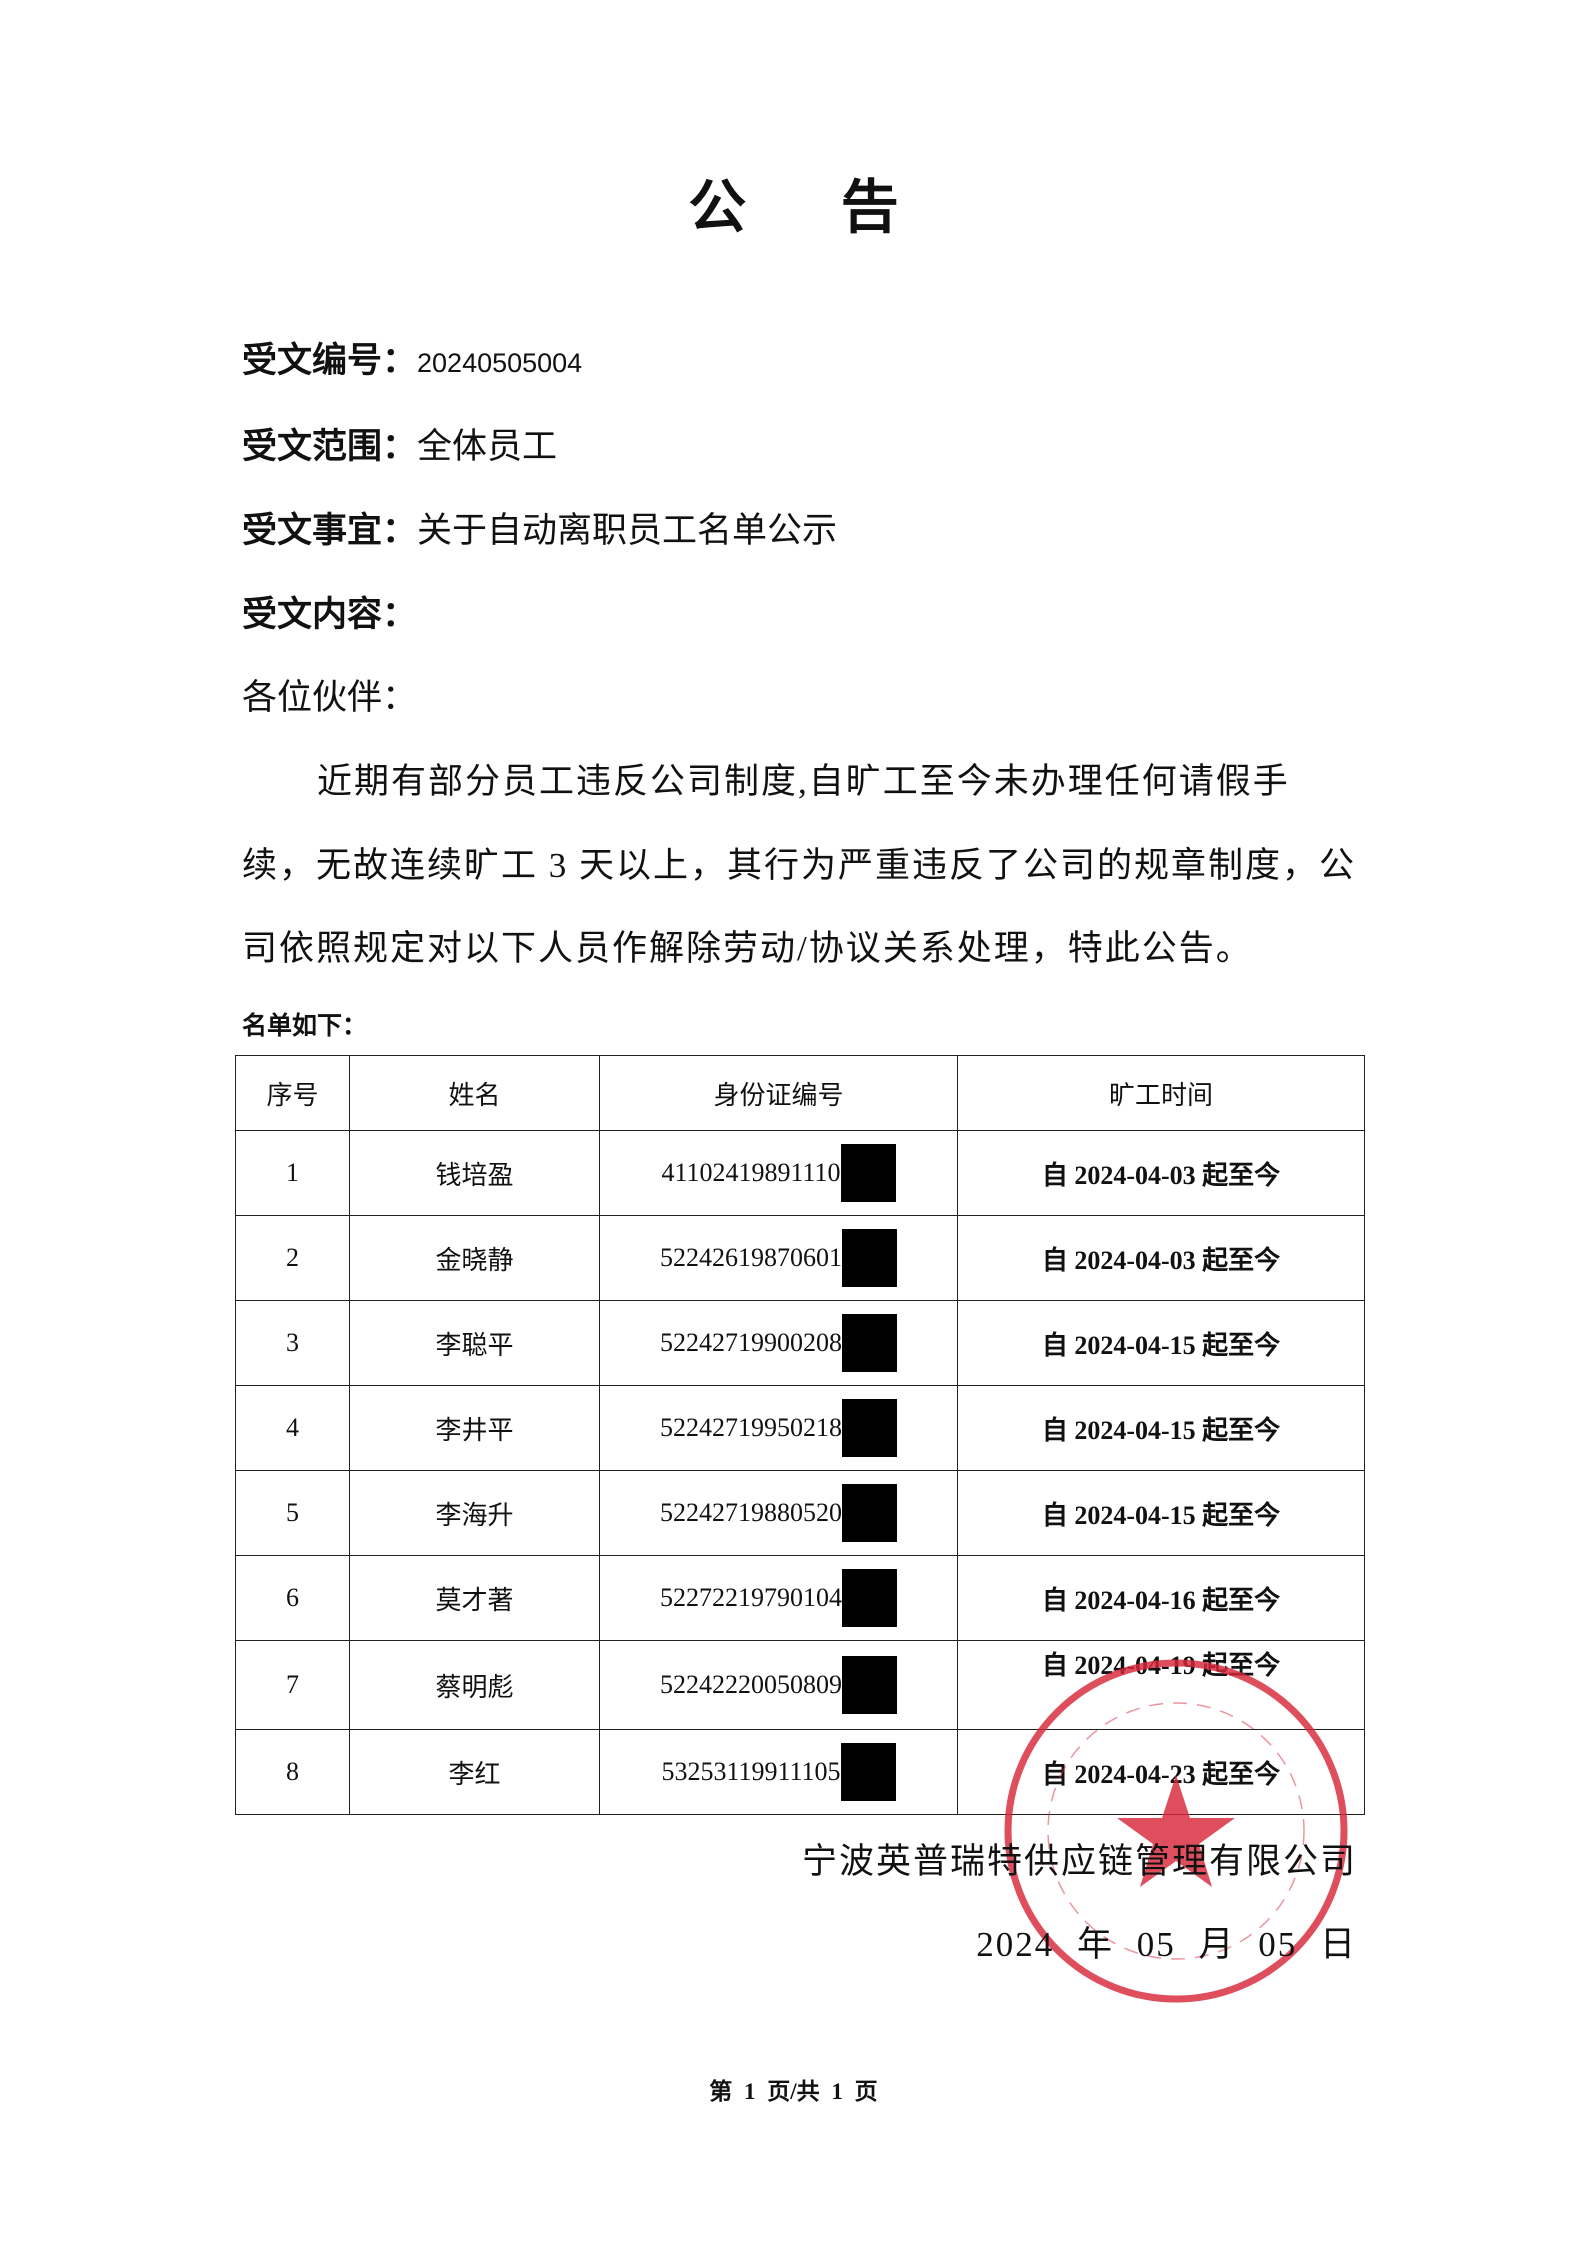  I want to click on id-number: 52272219790104, so click(751, 1597).